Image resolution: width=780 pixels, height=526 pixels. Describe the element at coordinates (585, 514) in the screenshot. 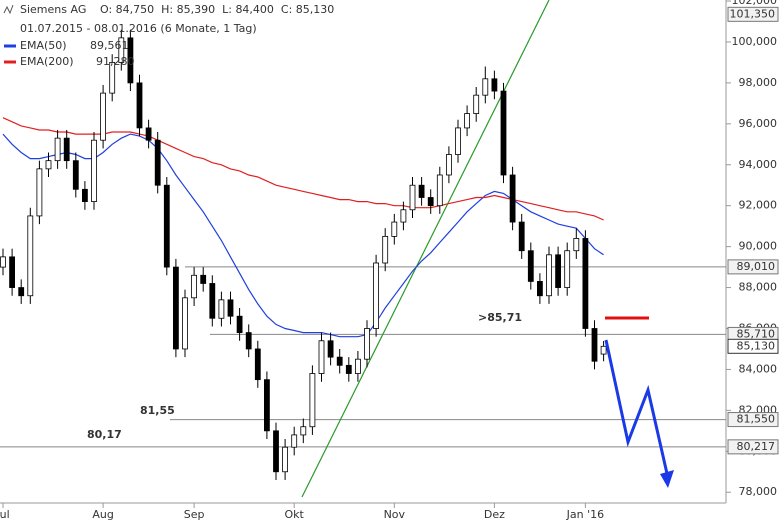

I see `x-tick-label: Jan '16` at that location.